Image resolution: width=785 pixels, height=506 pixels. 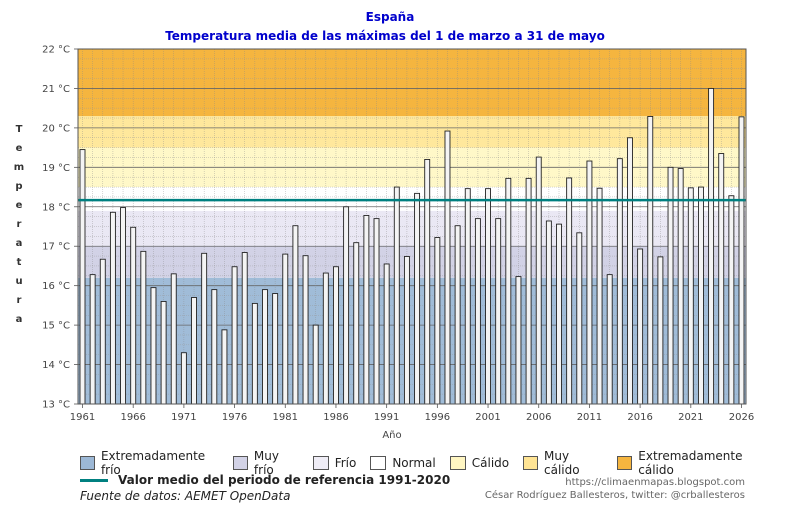 I want to click on legend-item-calido: Cálido, so click(x=479, y=463).